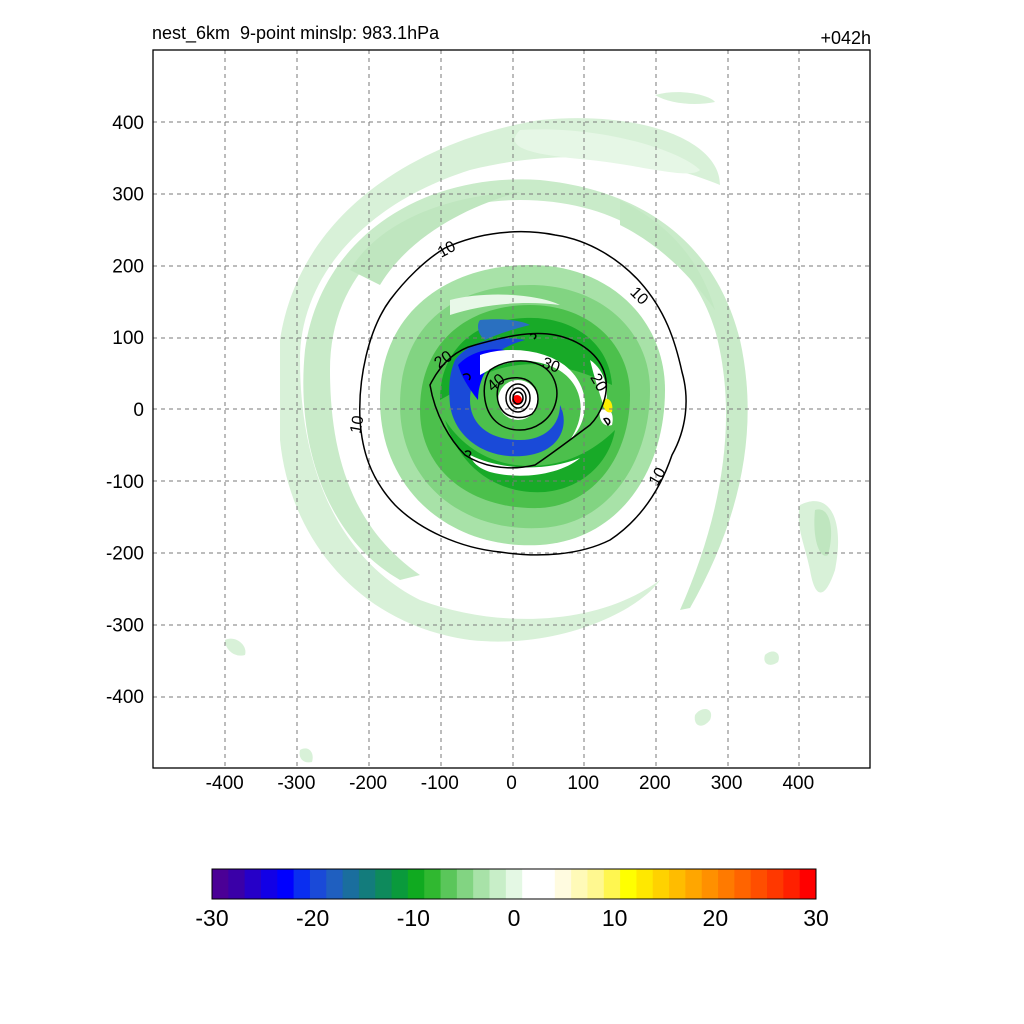 The width and height of the screenshot is (1024, 1024). What do you see at coordinates (727, 783) in the screenshot?
I see `x-tick-label: 300` at bounding box center [727, 783].